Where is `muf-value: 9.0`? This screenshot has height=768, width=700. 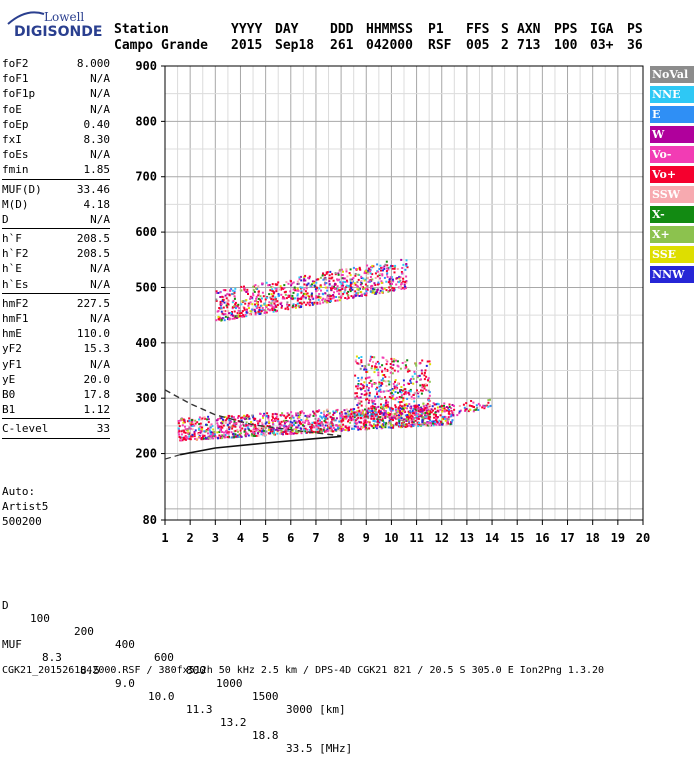 muf-value: 9.0 is located at coordinates (125, 683).